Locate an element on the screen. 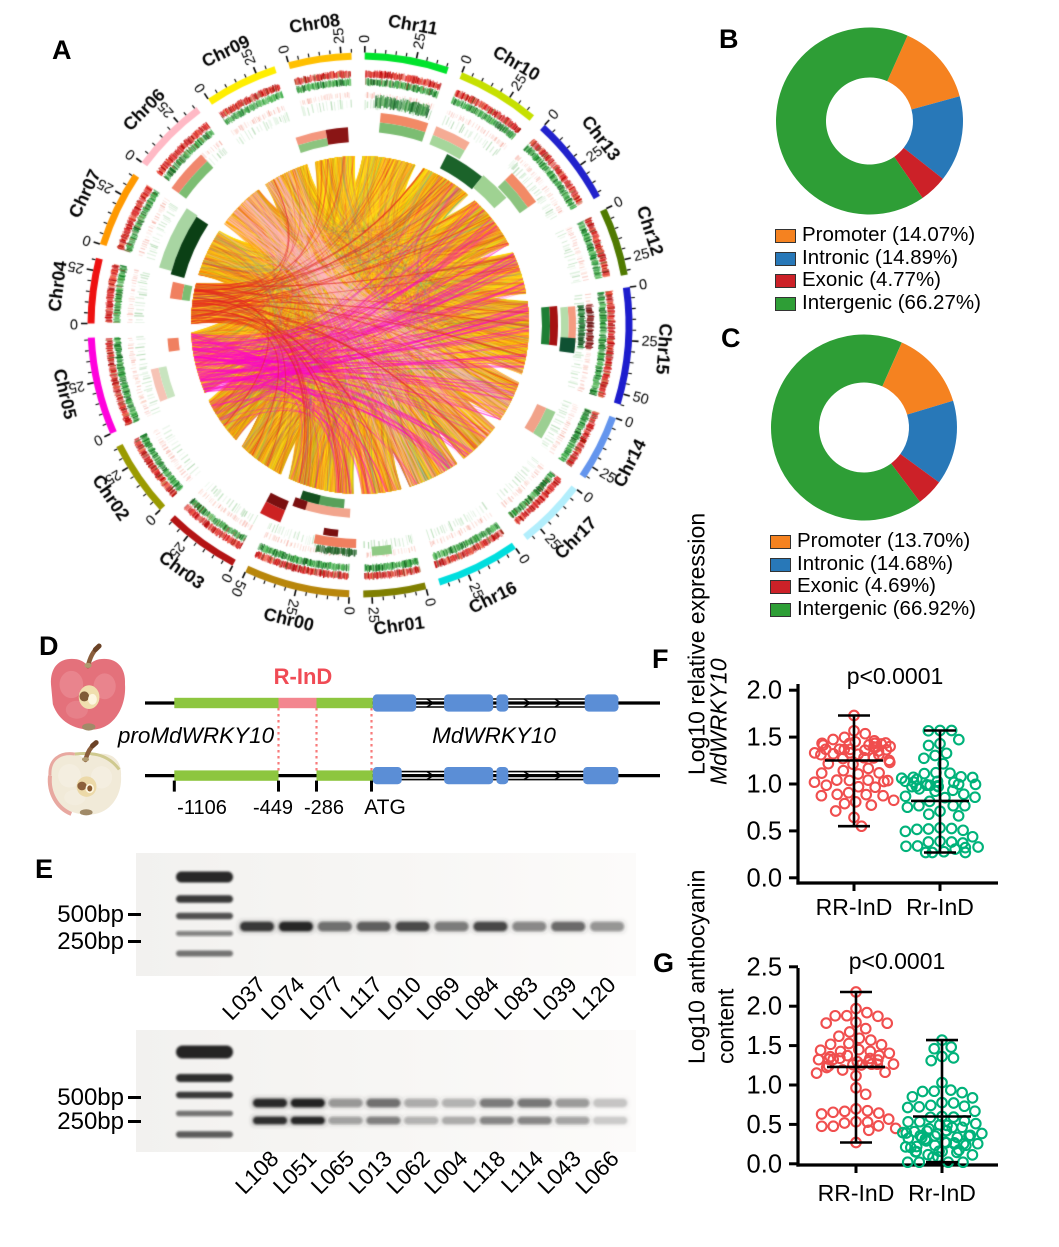  svg-text: L037 is located at coordinates (243, 998).